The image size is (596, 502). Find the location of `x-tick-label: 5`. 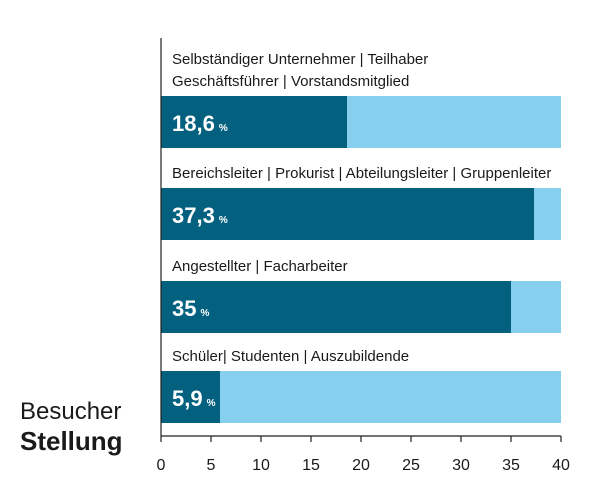

x-tick-label: 5 is located at coordinates (211, 465).